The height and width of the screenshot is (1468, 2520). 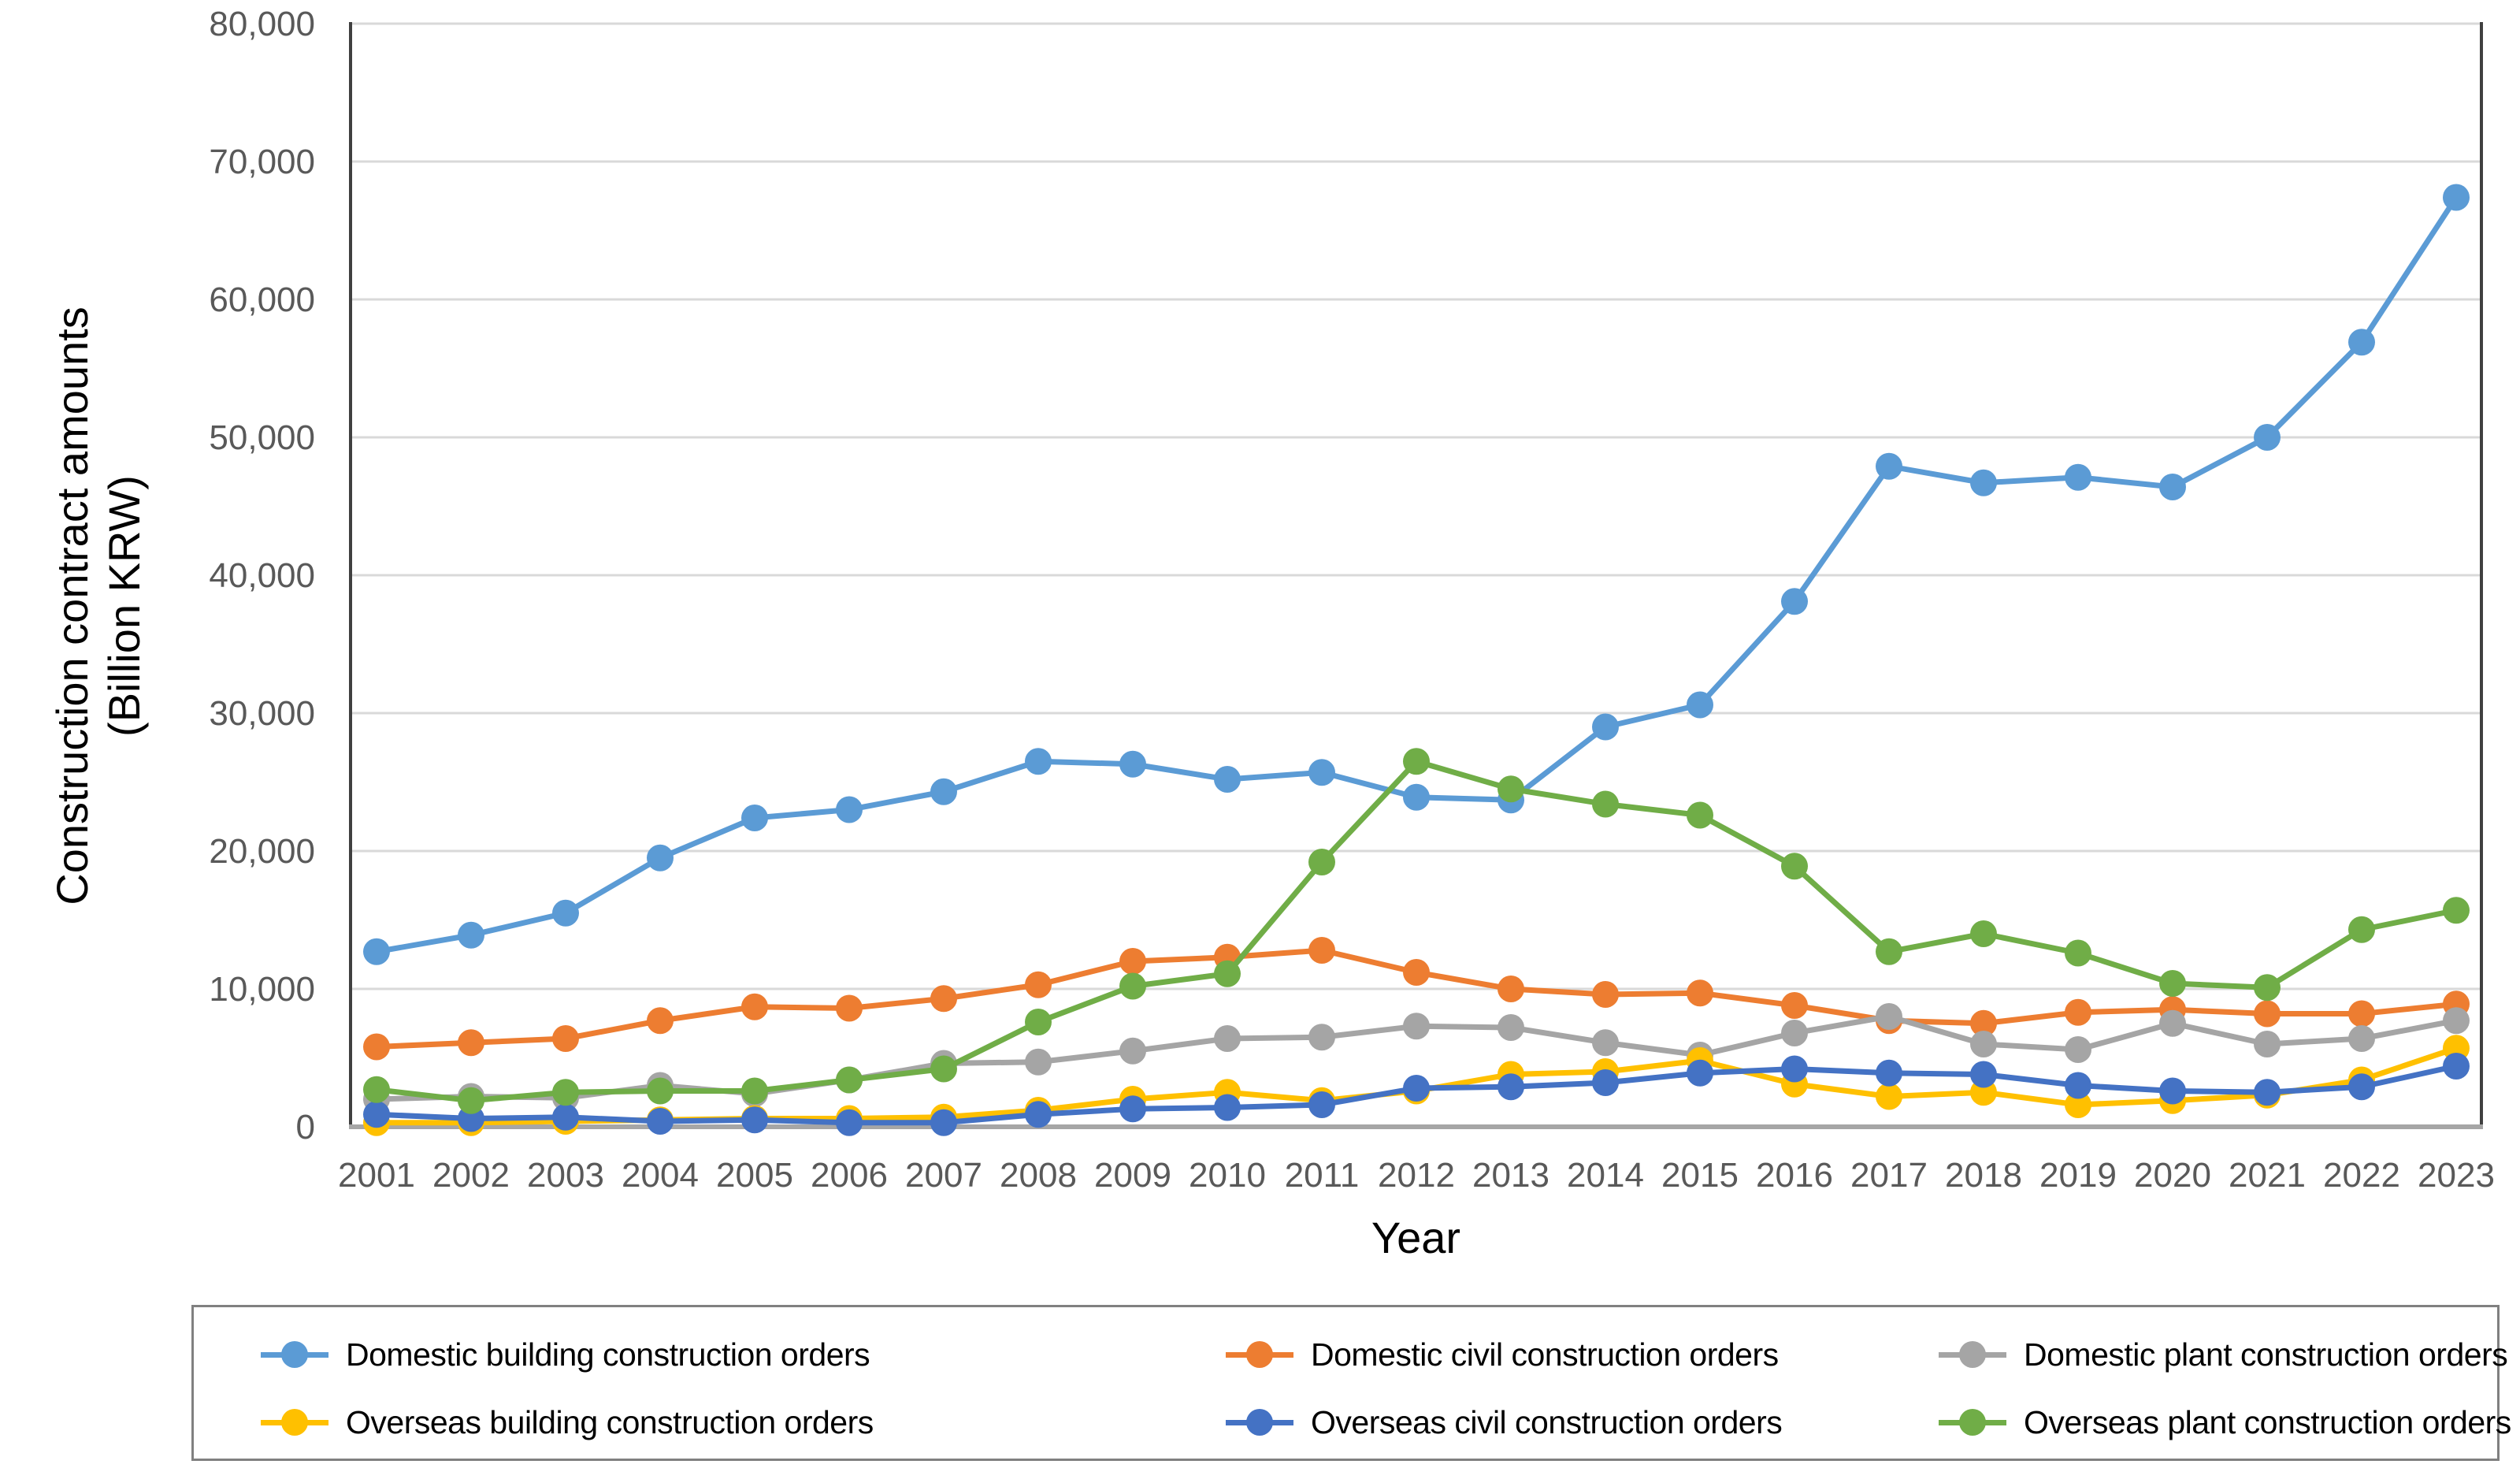 What do you see at coordinates (2267, 1421) in the screenshot?
I see `legend-label: Overseas plant construction orders` at bounding box center [2267, 1421].